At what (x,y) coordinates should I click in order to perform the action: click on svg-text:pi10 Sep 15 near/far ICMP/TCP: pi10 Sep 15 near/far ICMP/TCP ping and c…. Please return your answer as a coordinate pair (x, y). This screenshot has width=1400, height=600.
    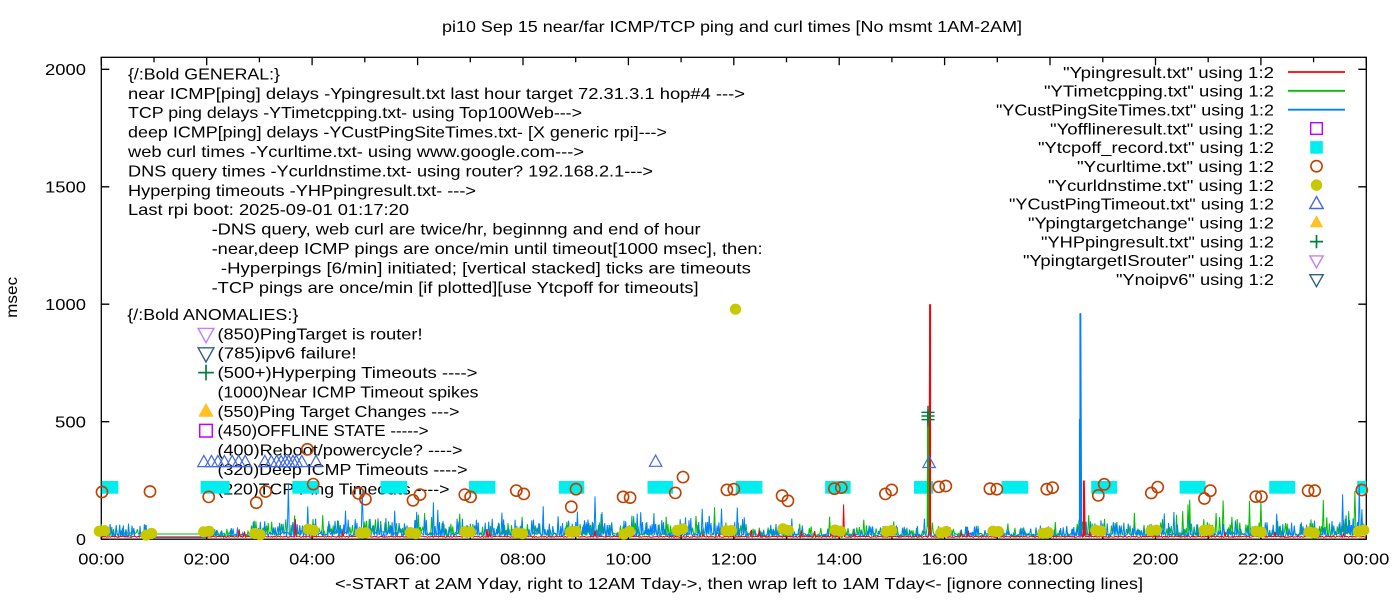
    Looking at the image, I should click on (732, 27).